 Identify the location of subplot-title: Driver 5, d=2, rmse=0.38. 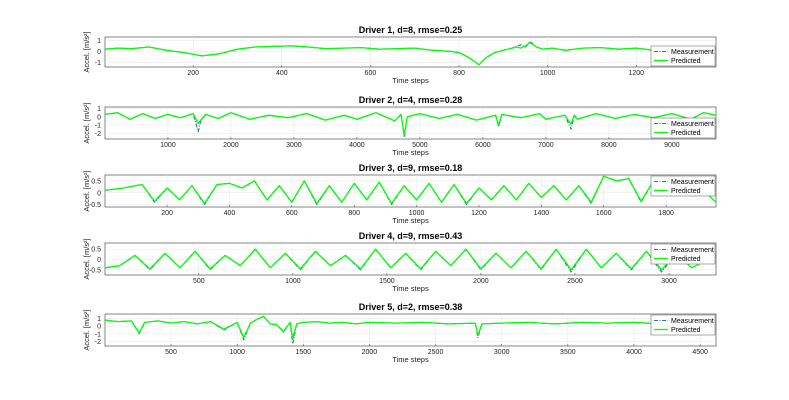
(411, 307).